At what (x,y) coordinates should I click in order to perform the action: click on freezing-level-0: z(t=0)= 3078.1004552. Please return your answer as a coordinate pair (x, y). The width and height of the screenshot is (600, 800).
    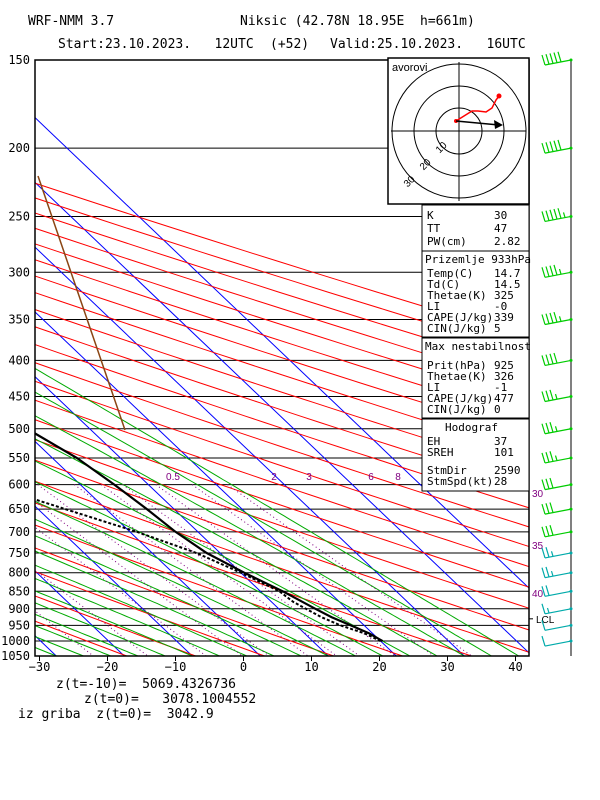
    Looking at the image, I should click on (170, 699).